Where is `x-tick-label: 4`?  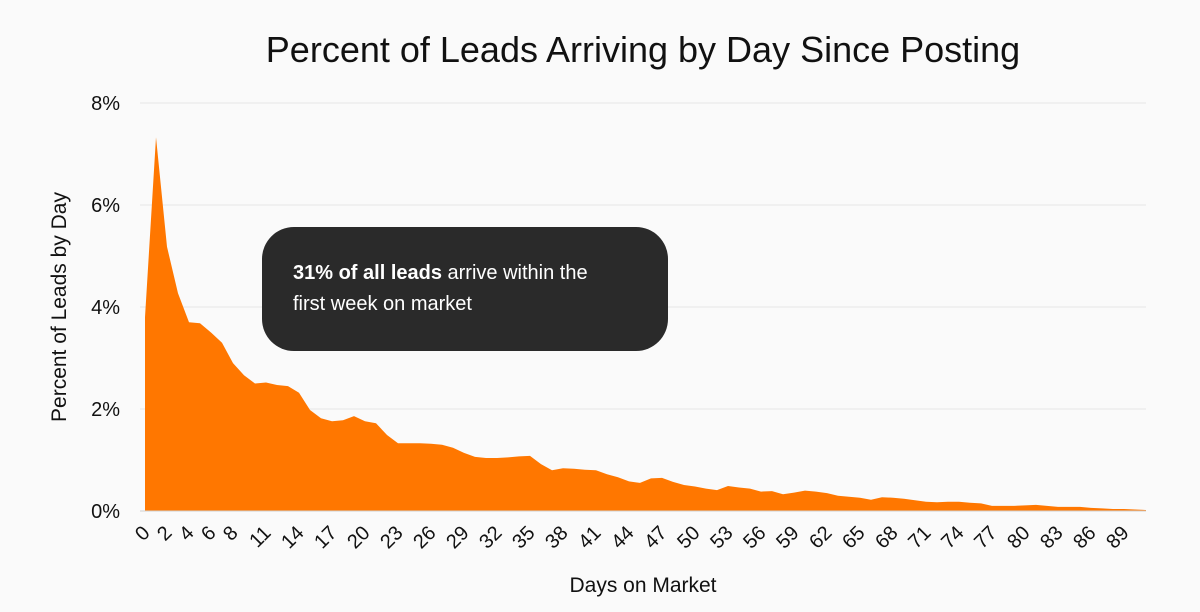
x-tick-label: 4 is located at coordinates (186, 533).